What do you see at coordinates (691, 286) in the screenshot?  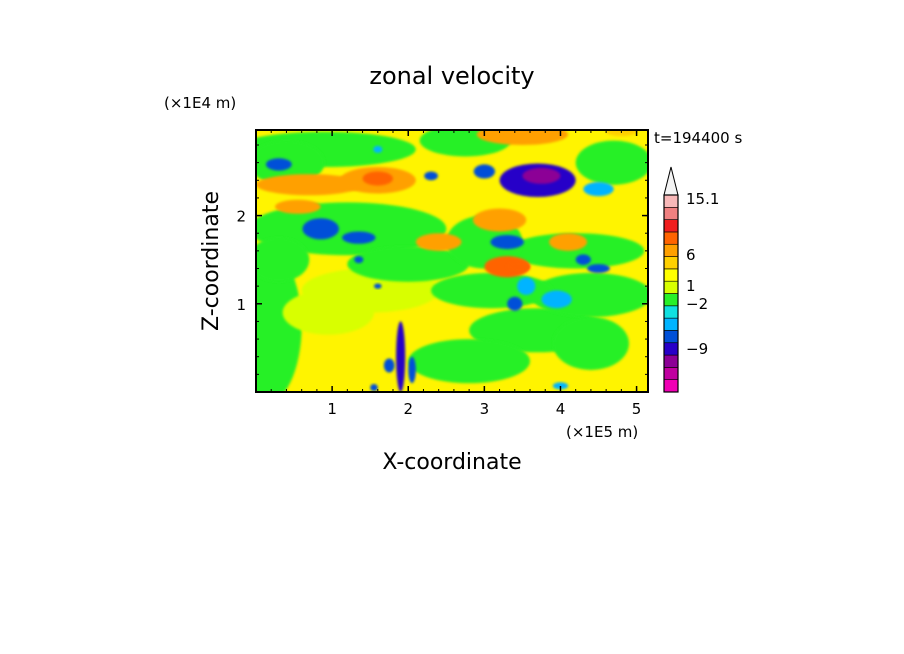 I see `colorbar-tick-label: 1` at bounding box center [691, 286].